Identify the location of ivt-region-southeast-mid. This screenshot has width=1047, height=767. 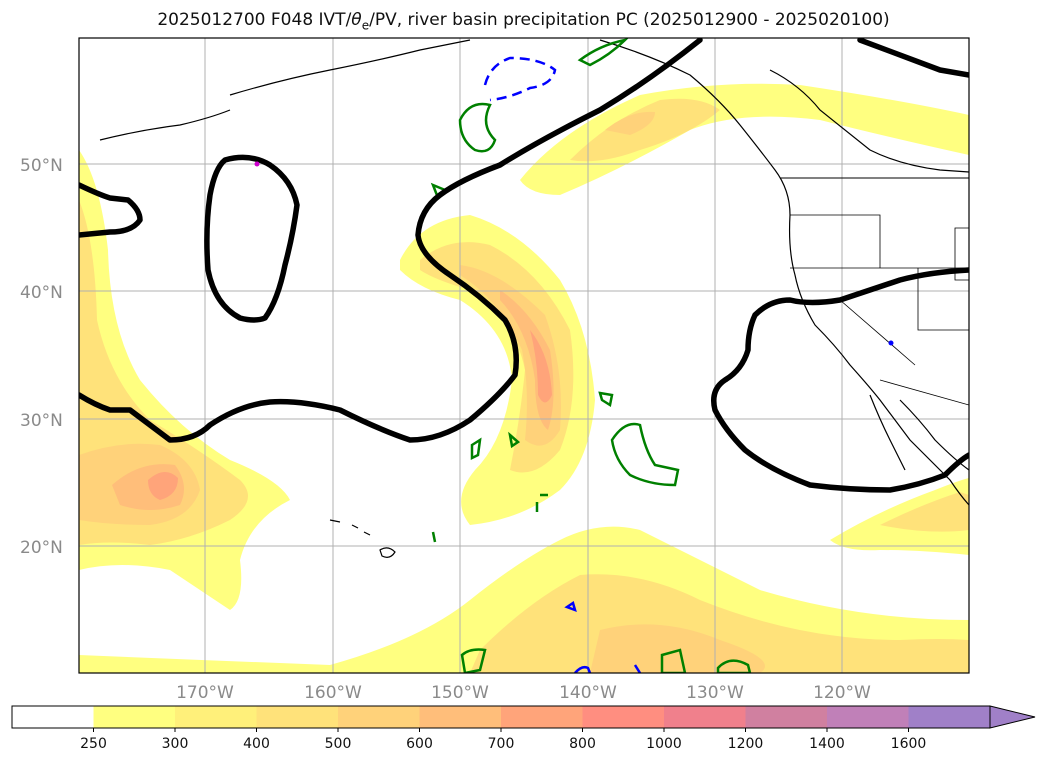
(924, 512).